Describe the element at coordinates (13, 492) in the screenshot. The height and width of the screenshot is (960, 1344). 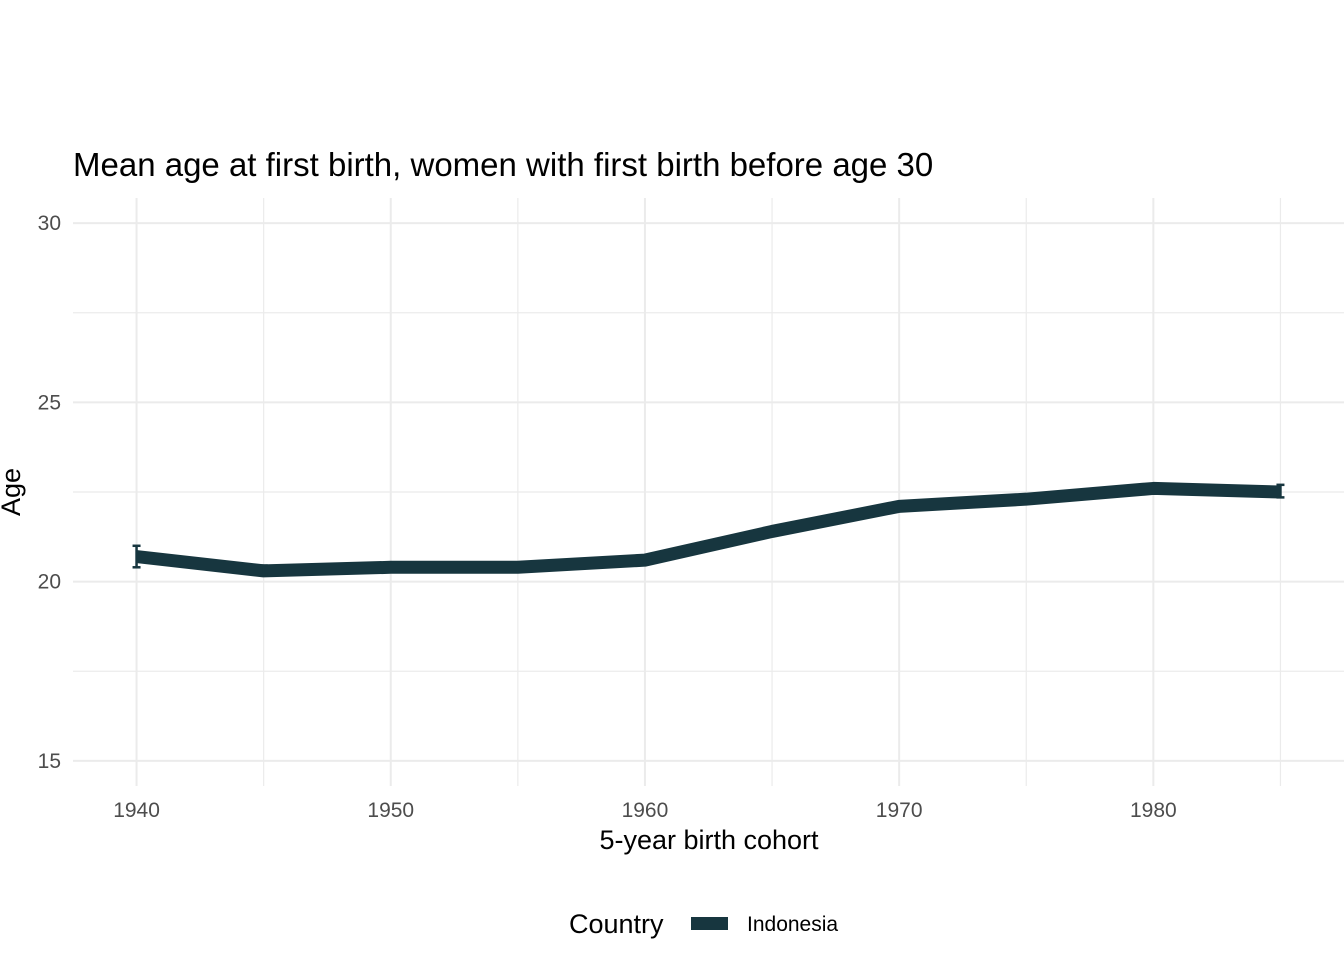
I see `y-axis-title: Age` at that location.